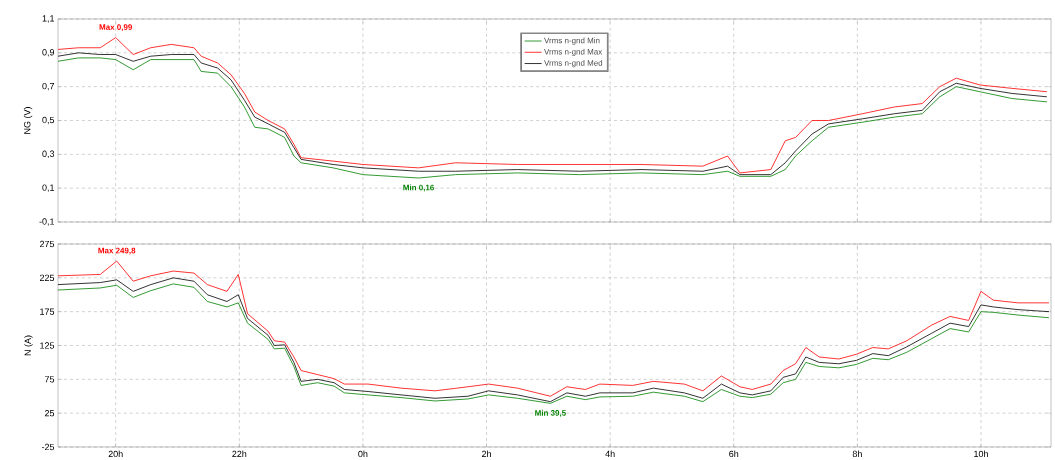 This screenshot has width=1055, height=460. I want to click on y-tick-label: 225, so click(47, 277).